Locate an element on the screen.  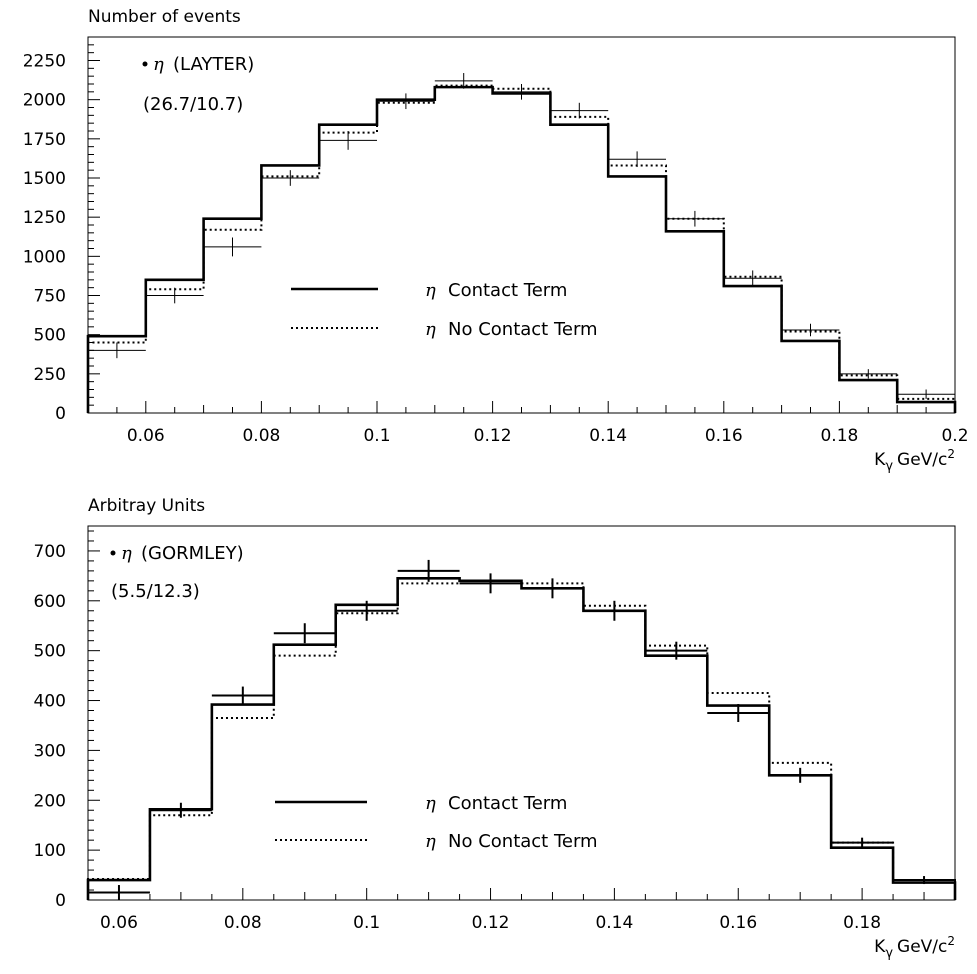
y-tick-label: 1000 is located at coordinates (44, 257).